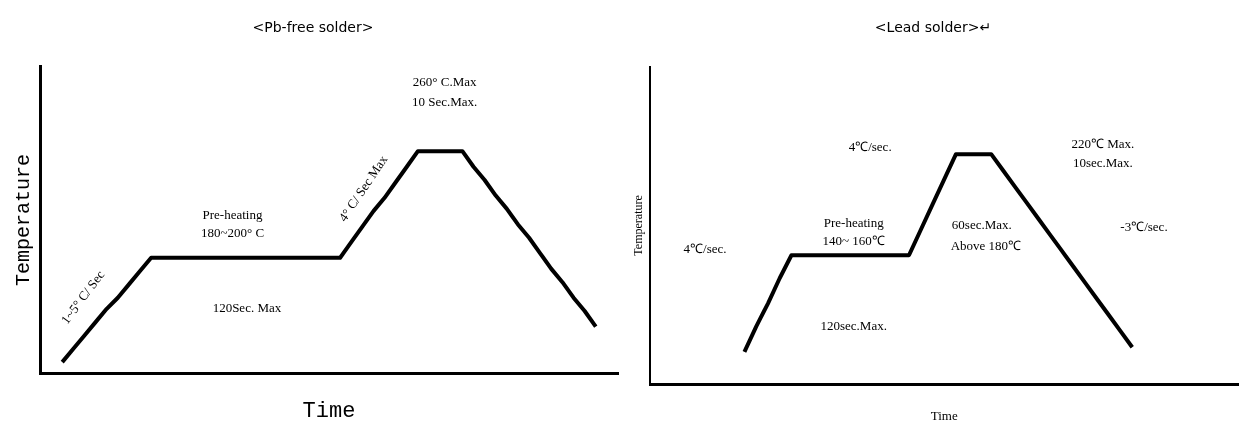  I want to click on annotation: 10sec.Max., so click(1102, 162).